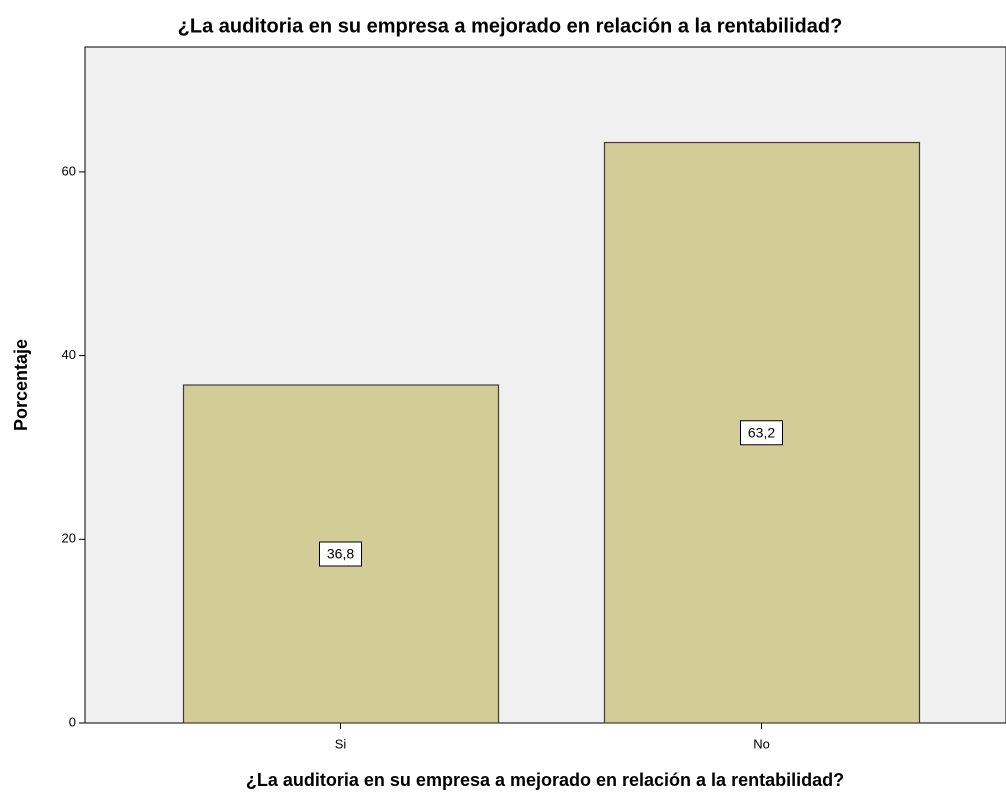  I want to click on y-tick-label: 60, so click(69, 170).